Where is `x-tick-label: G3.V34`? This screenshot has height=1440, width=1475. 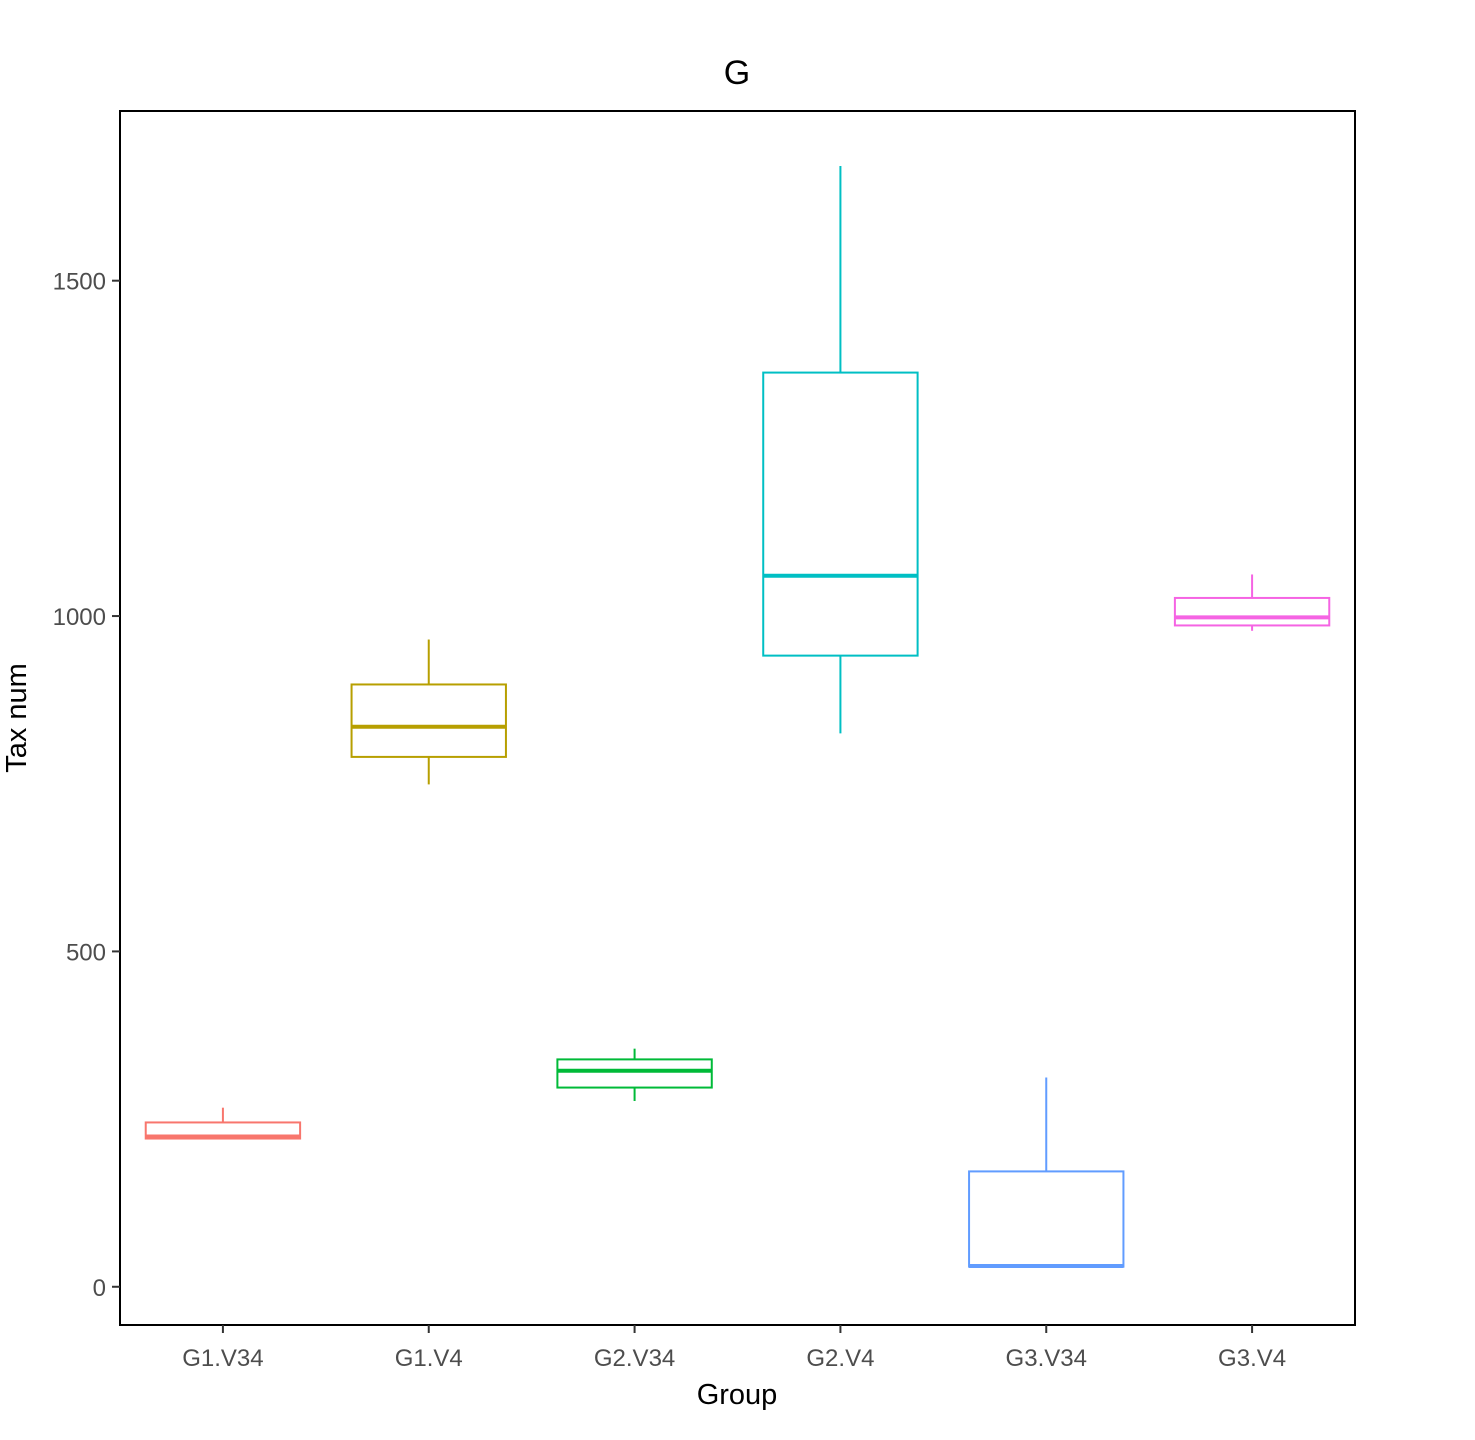
x-tick-label: G3.V34 is located at coordinates (1046, 1358).